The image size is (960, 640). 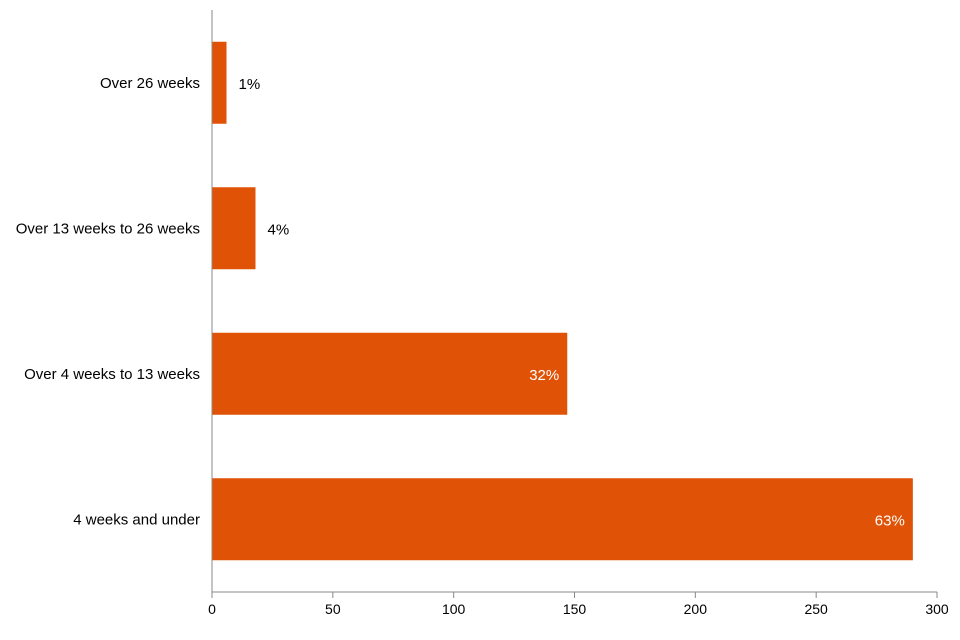 What do you see at coordinates (250, 84) in the screenshot?
I see `data-label: 1%` at bounding box center [250, 84].